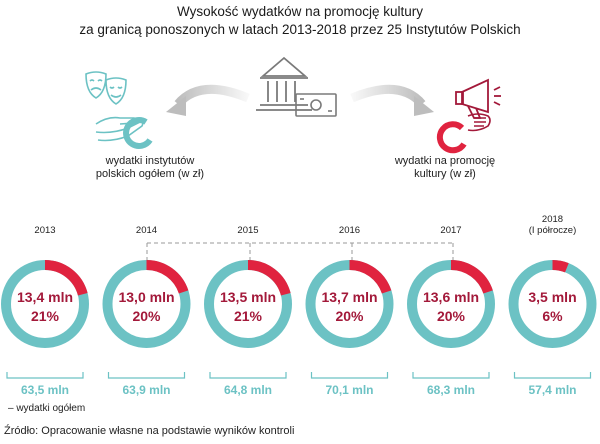 The height and width of the screenshot is (444, 600). What do you see at coordinates (150, 161) in the screenshot?
I see `legend-total-label-line-1: wydatki instytutów` at bounding box center [150, 161].